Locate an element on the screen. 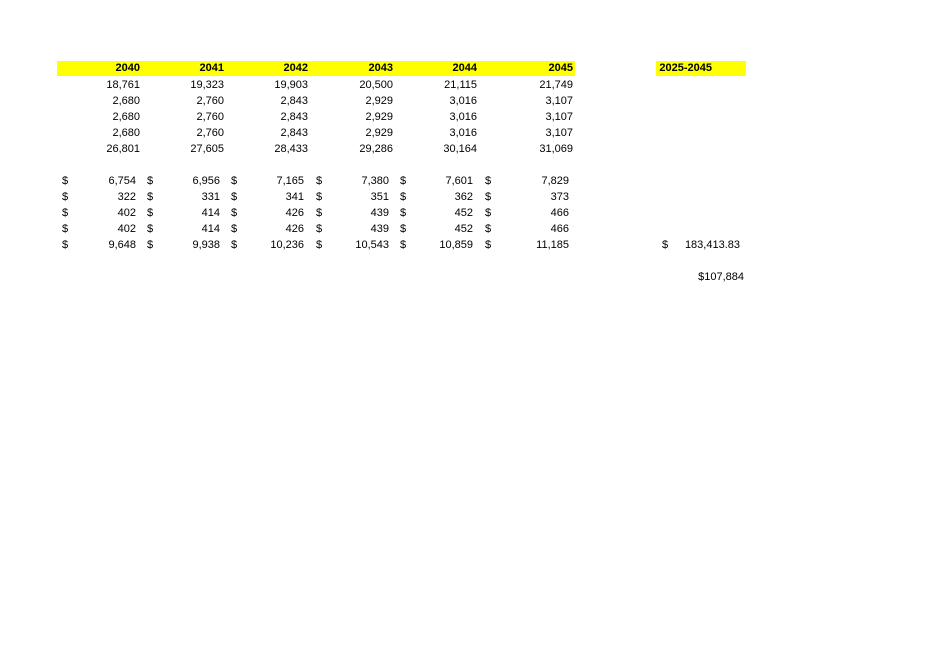 This screenshot has height=656, width=928. table-cell: 10,236 is located at coordinates (287, 245).